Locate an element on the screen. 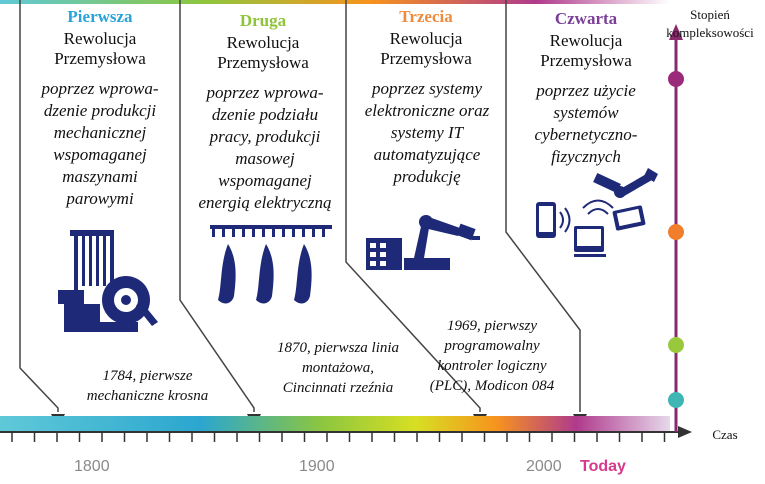 This screenshot has height=484, width=765. rev2-event-line: 1870, pierwsza linia is located at coordinates (338, 348).